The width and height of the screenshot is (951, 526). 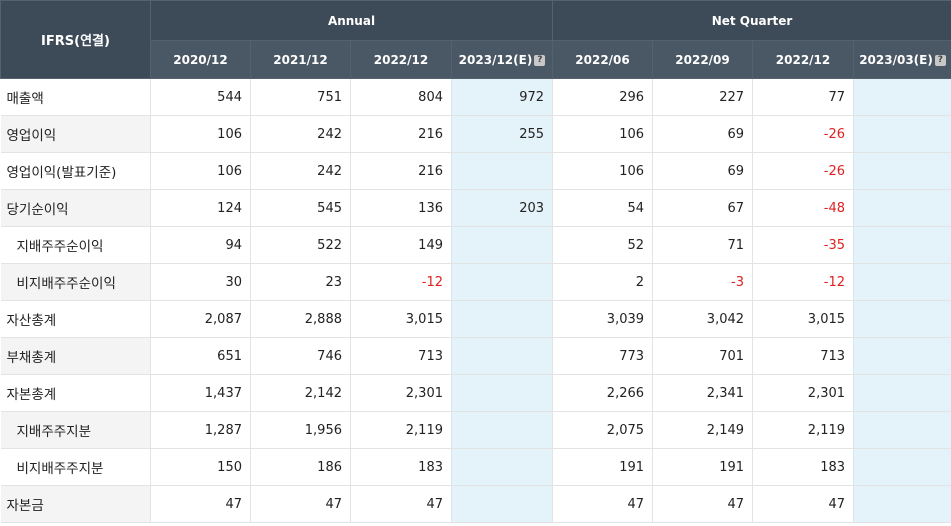 What do you see at coordinates (475, 504) in the screenshot?
I see `table-row: 자본금 47 47 47 47 47 47` at bounding box center [475, 504].